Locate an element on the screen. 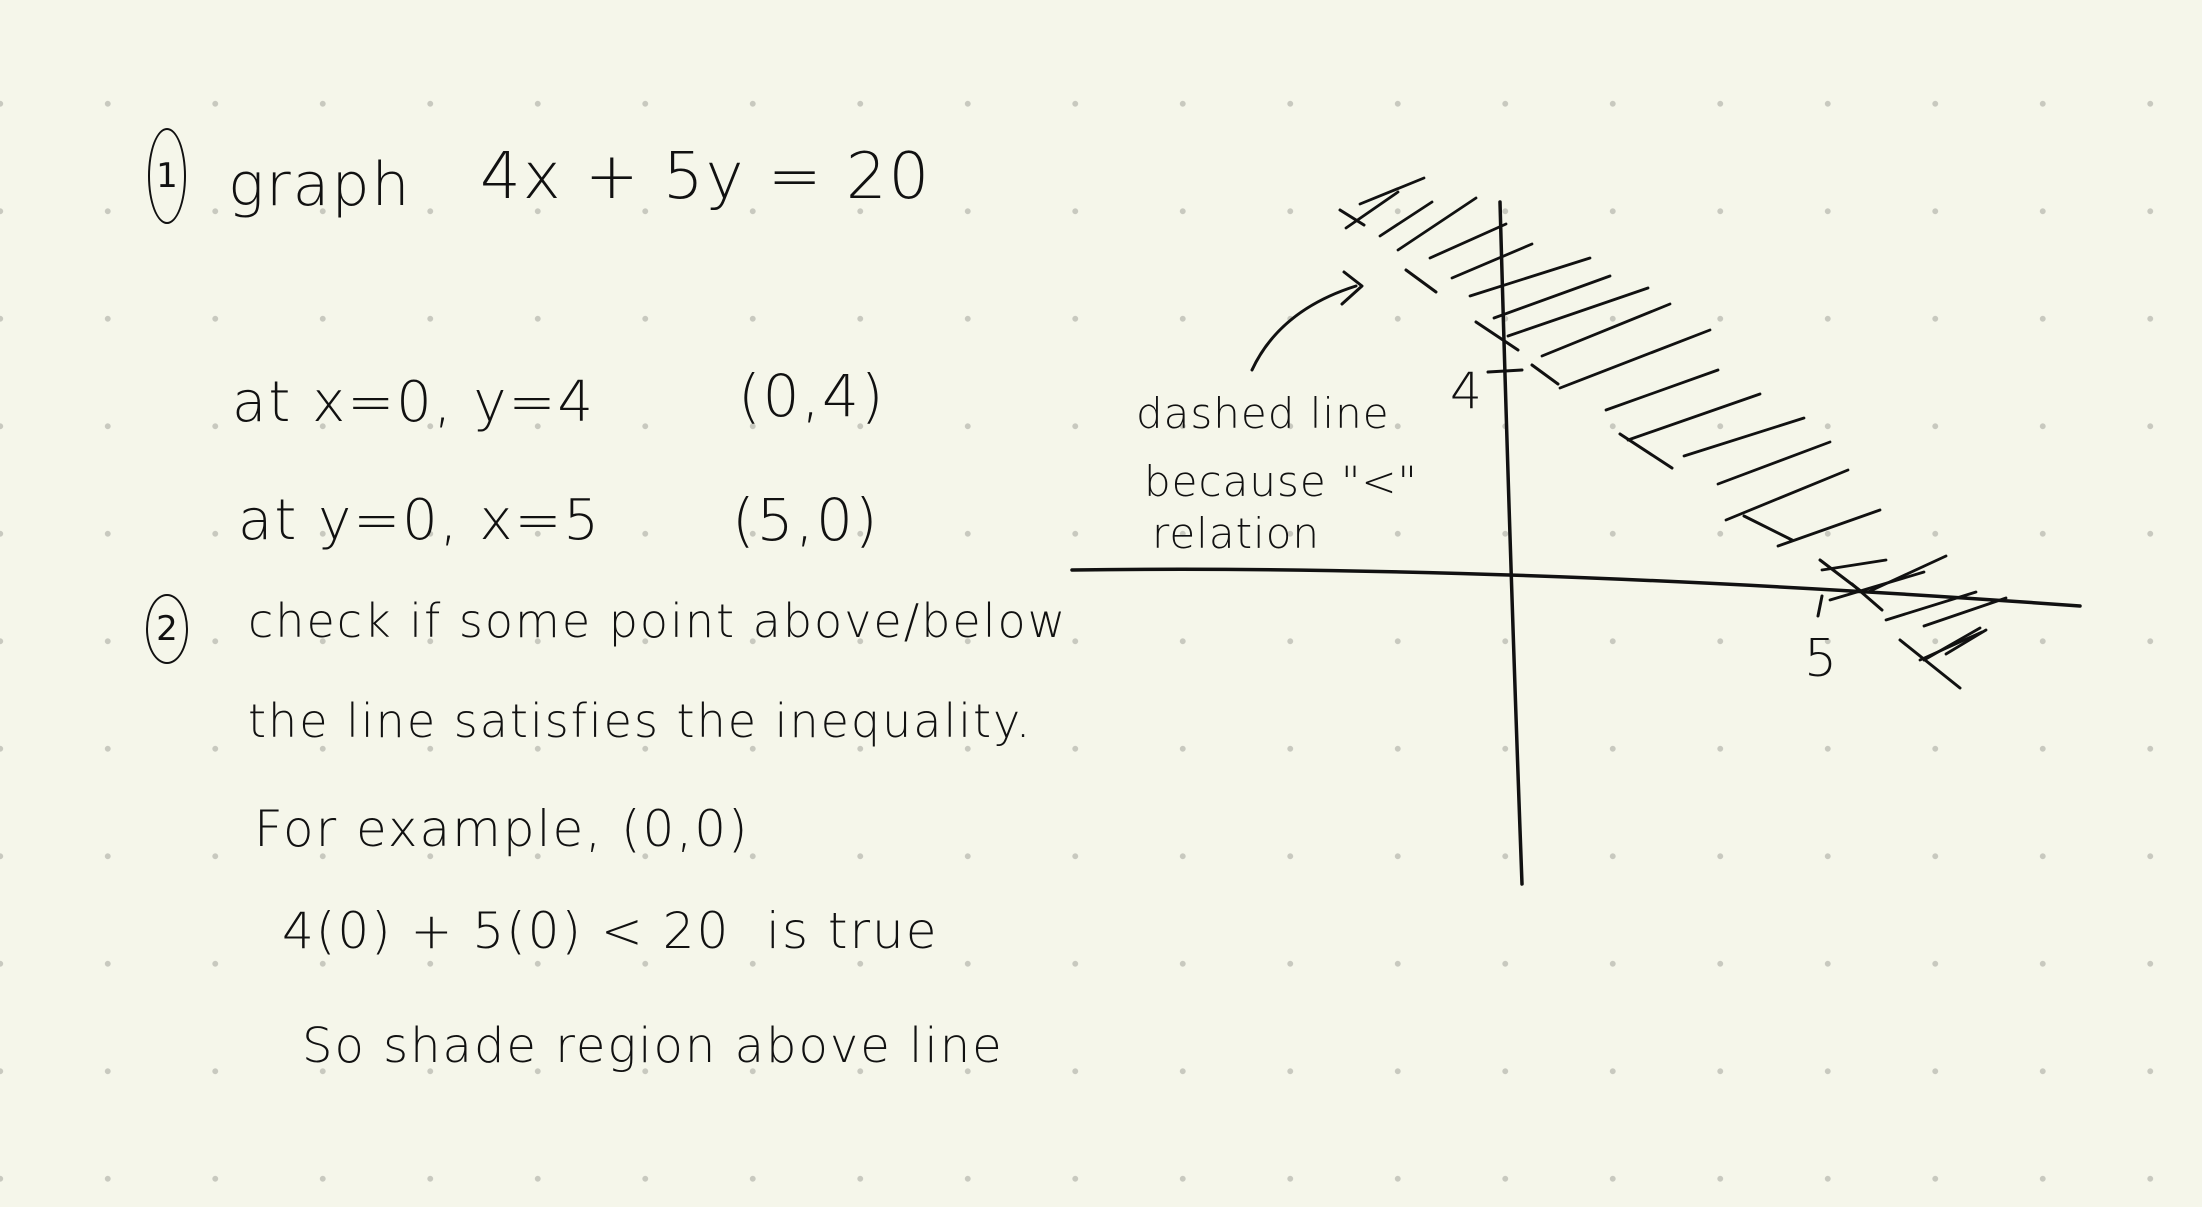  step-2-line-3: For example, (0,0) is located at coordinates (502, 829).